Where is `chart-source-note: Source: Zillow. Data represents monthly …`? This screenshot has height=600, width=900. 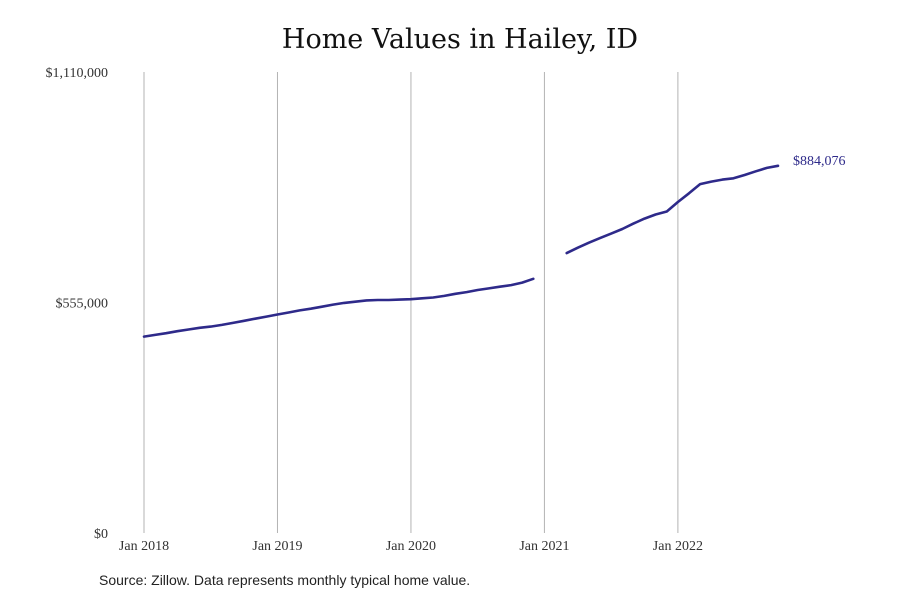 chart-source-note: Source: Zillow. Data represents monthly … is located at coordinates (285, 580).